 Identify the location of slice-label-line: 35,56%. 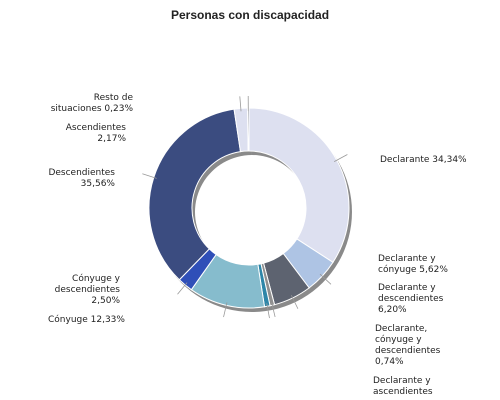
(98, 184).